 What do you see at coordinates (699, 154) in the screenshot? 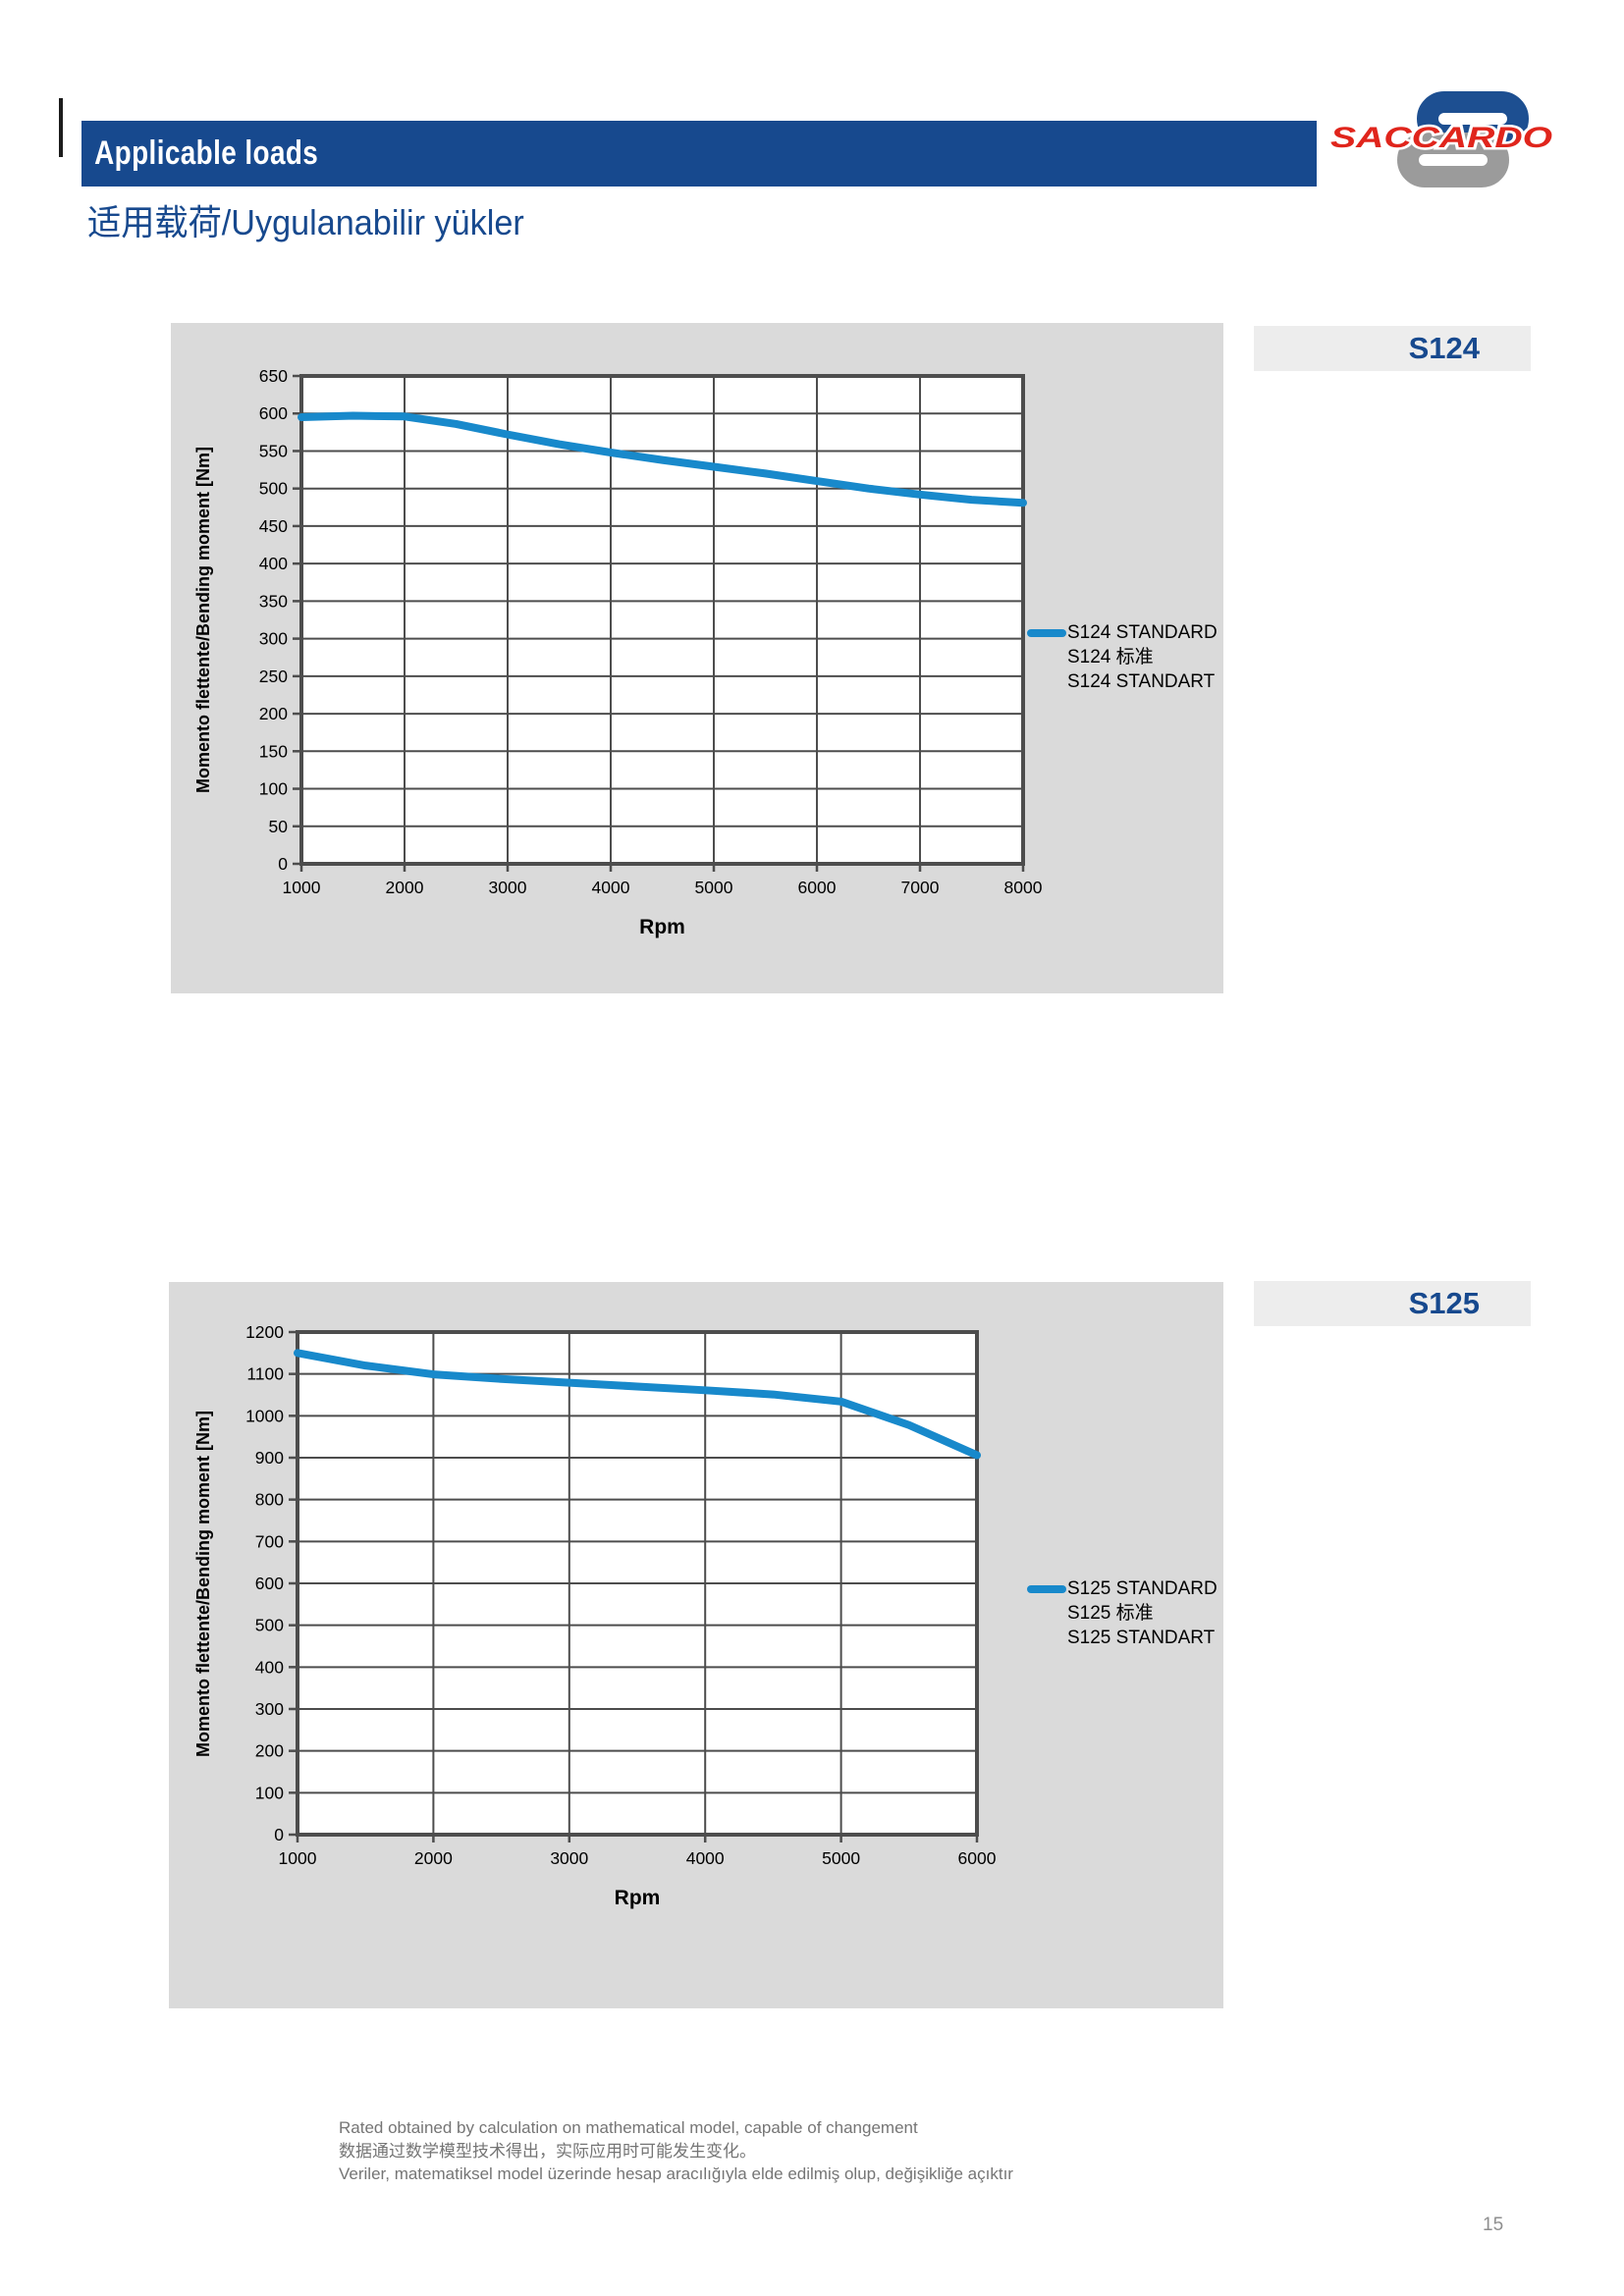
I see `header-bar: Applicable loads` at bounding box center [699, 154].